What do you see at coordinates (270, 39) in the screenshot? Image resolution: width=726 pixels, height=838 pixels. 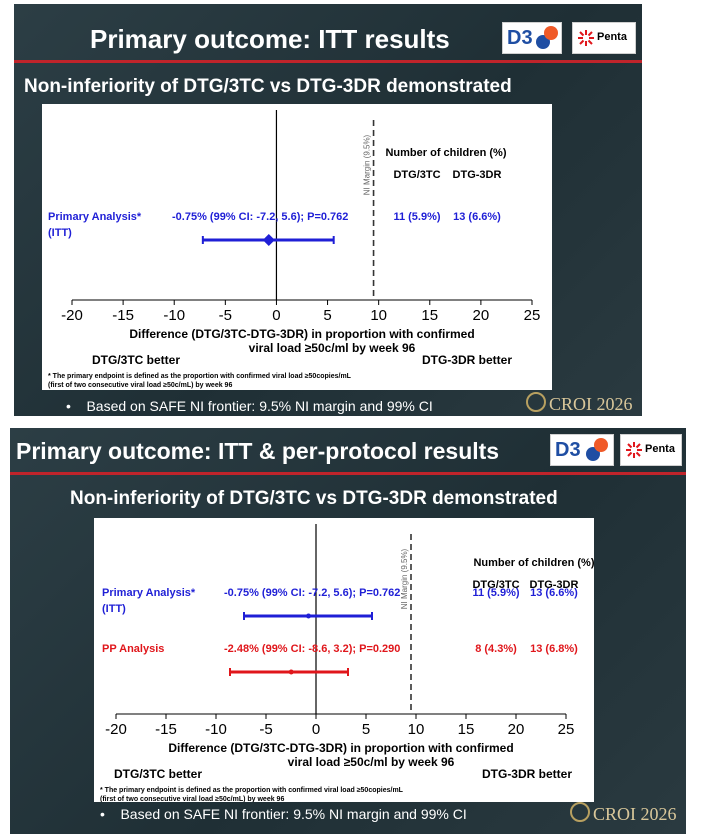 I see `slide-title: Primary outcome: ITT results` at bounding box center [270, 39].